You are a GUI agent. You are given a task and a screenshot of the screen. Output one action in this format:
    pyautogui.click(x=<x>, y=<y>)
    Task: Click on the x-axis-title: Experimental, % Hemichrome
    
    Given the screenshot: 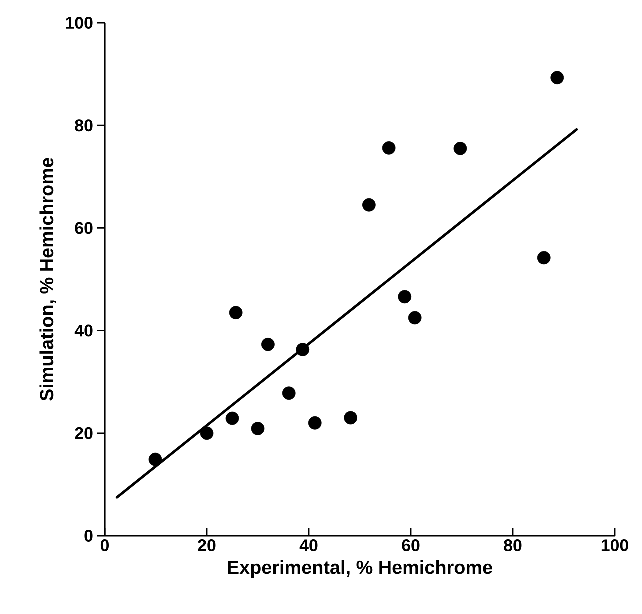 What is the action you would take?
    pyautogui.click(x=360, y=569)
    